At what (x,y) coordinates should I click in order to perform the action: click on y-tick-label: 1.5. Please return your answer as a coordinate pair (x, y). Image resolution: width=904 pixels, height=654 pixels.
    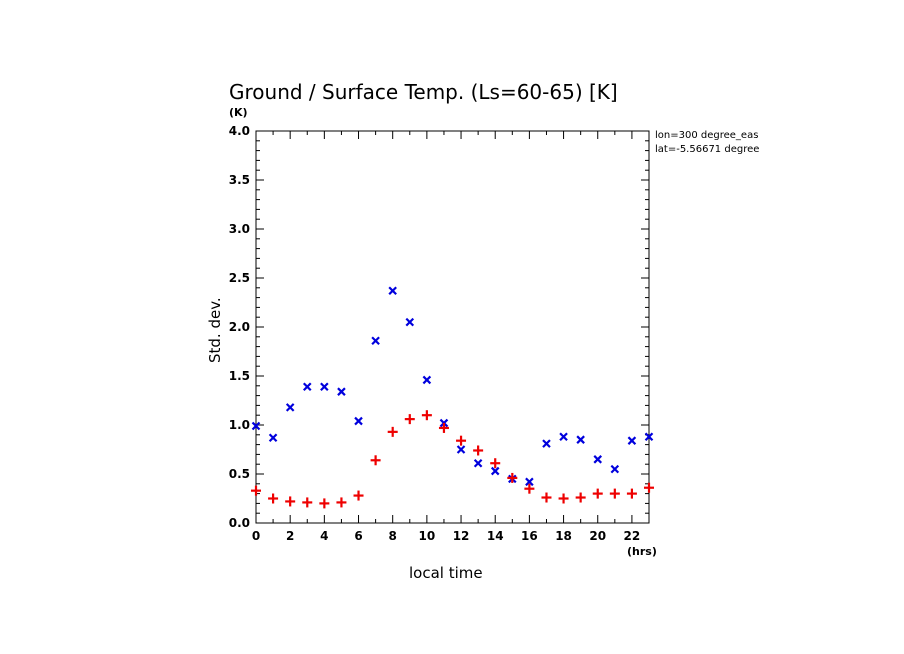
    Looking at the image, I should click on (239, 376).